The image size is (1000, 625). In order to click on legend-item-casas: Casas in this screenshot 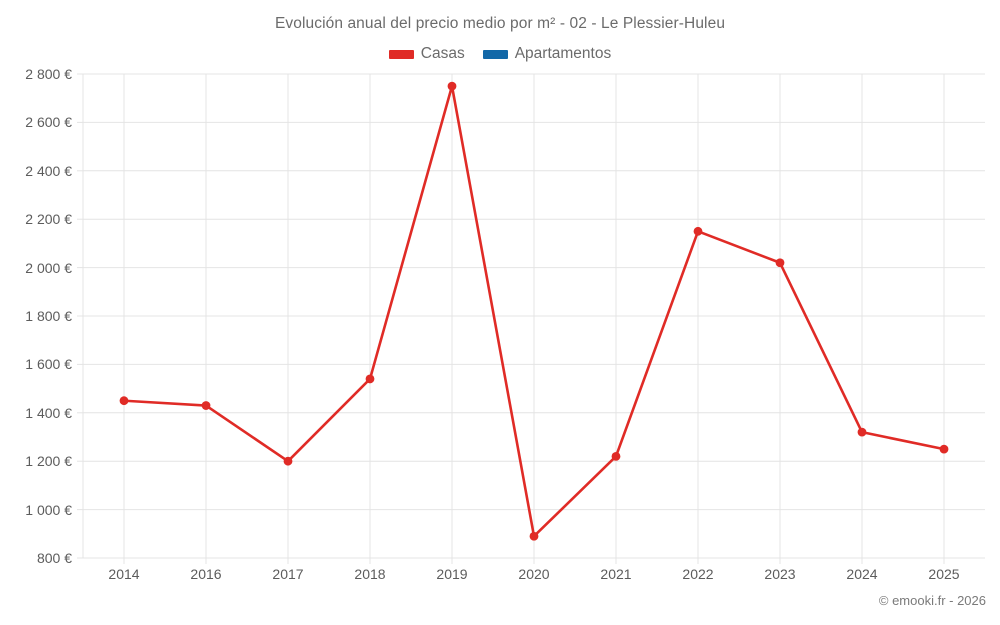, I will do `click(426, 54)`.